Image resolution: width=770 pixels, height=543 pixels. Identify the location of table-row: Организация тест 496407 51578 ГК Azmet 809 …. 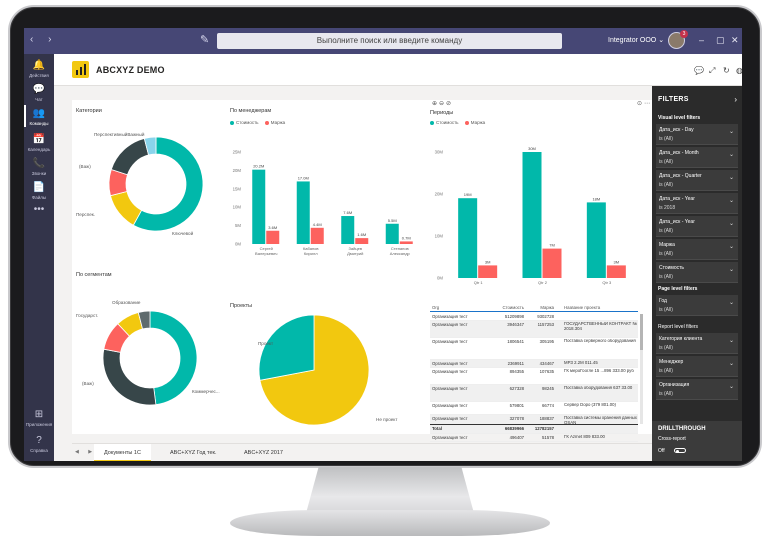
(534, 438).